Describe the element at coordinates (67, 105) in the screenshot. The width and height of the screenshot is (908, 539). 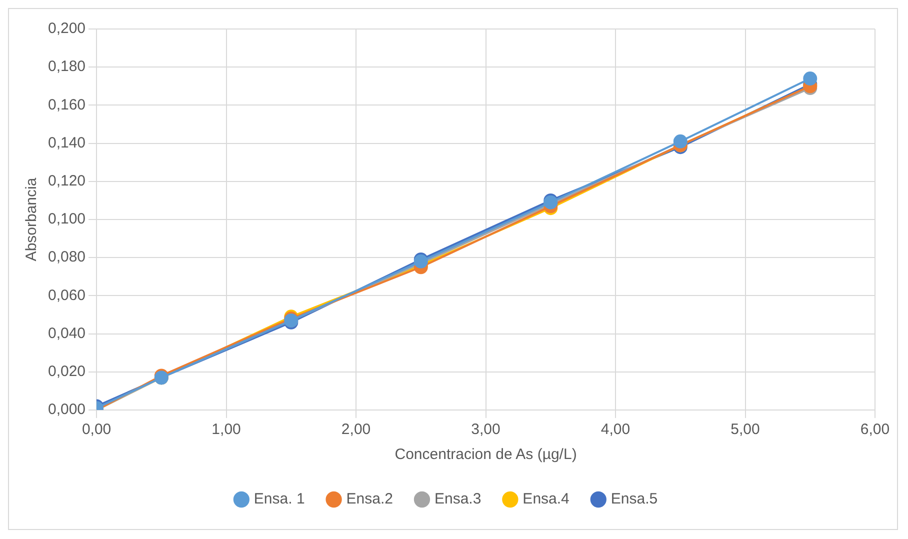
I see `y-tick-label: 0,160` at that location.